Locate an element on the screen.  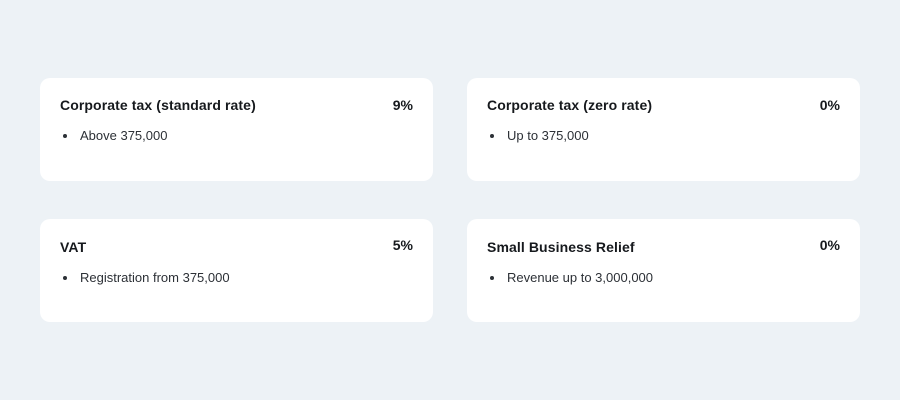
card-rate: 5% is located at coordinates (402, 245).